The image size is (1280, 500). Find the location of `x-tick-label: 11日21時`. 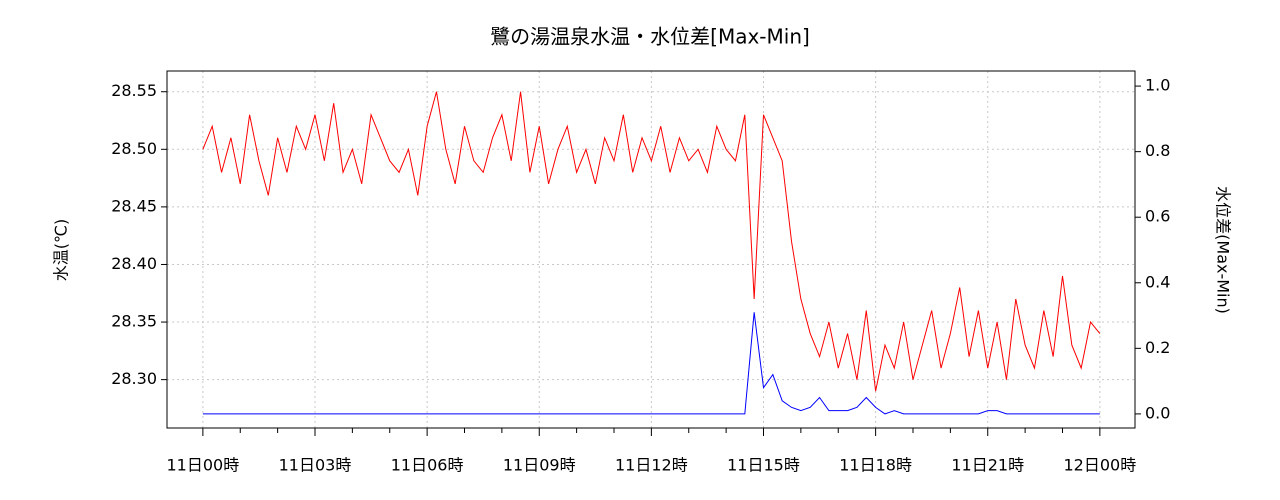

x-tick-label: 11日21時 is located at coordinates (987, 465).